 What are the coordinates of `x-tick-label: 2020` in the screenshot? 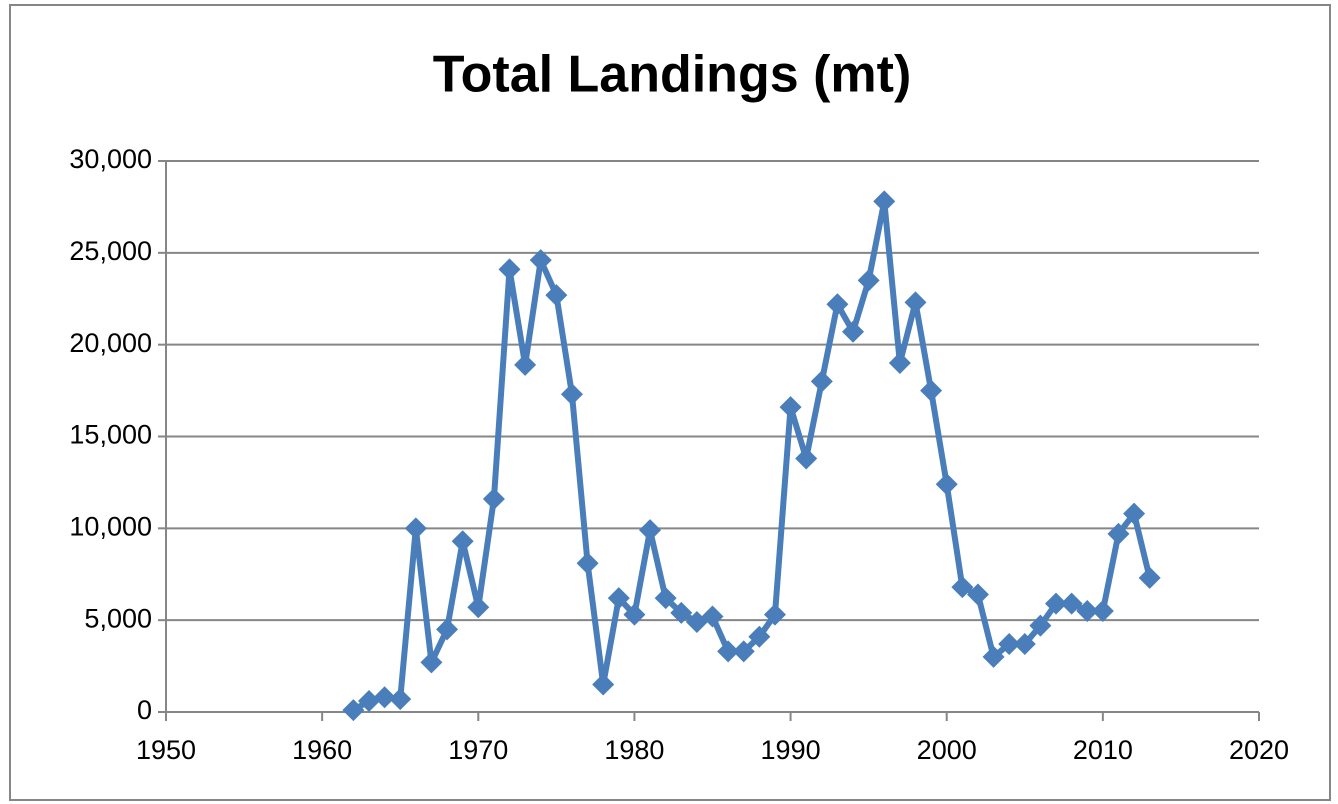 It's located at (1259, 750).